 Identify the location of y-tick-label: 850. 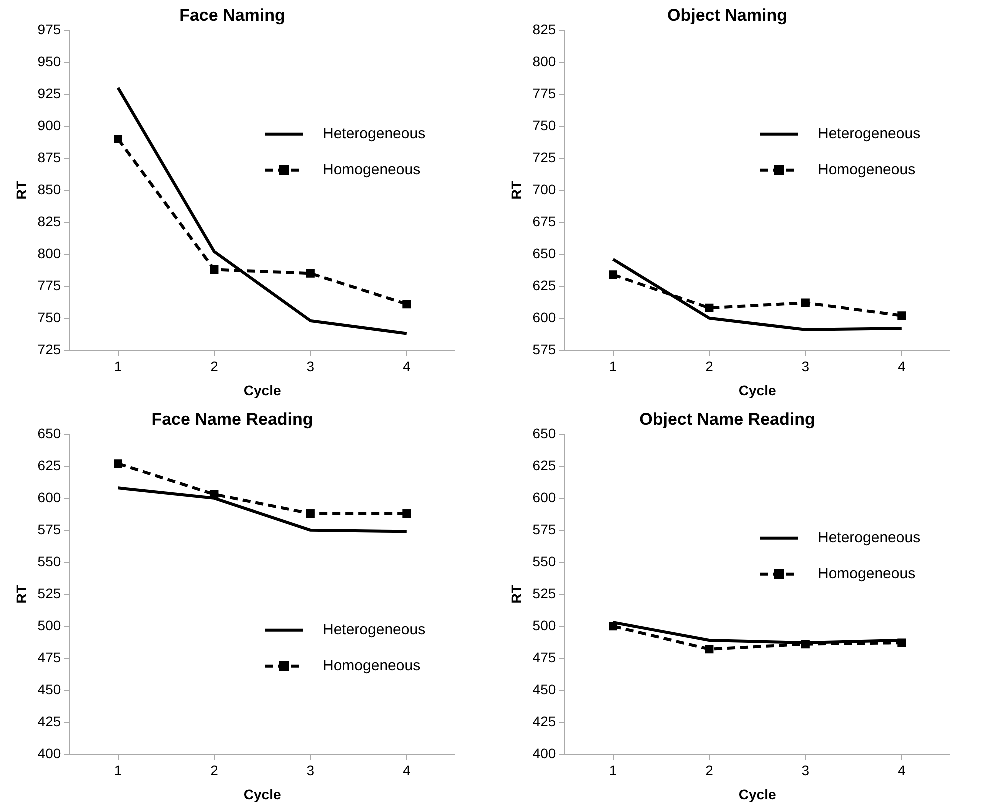
(50, 189).